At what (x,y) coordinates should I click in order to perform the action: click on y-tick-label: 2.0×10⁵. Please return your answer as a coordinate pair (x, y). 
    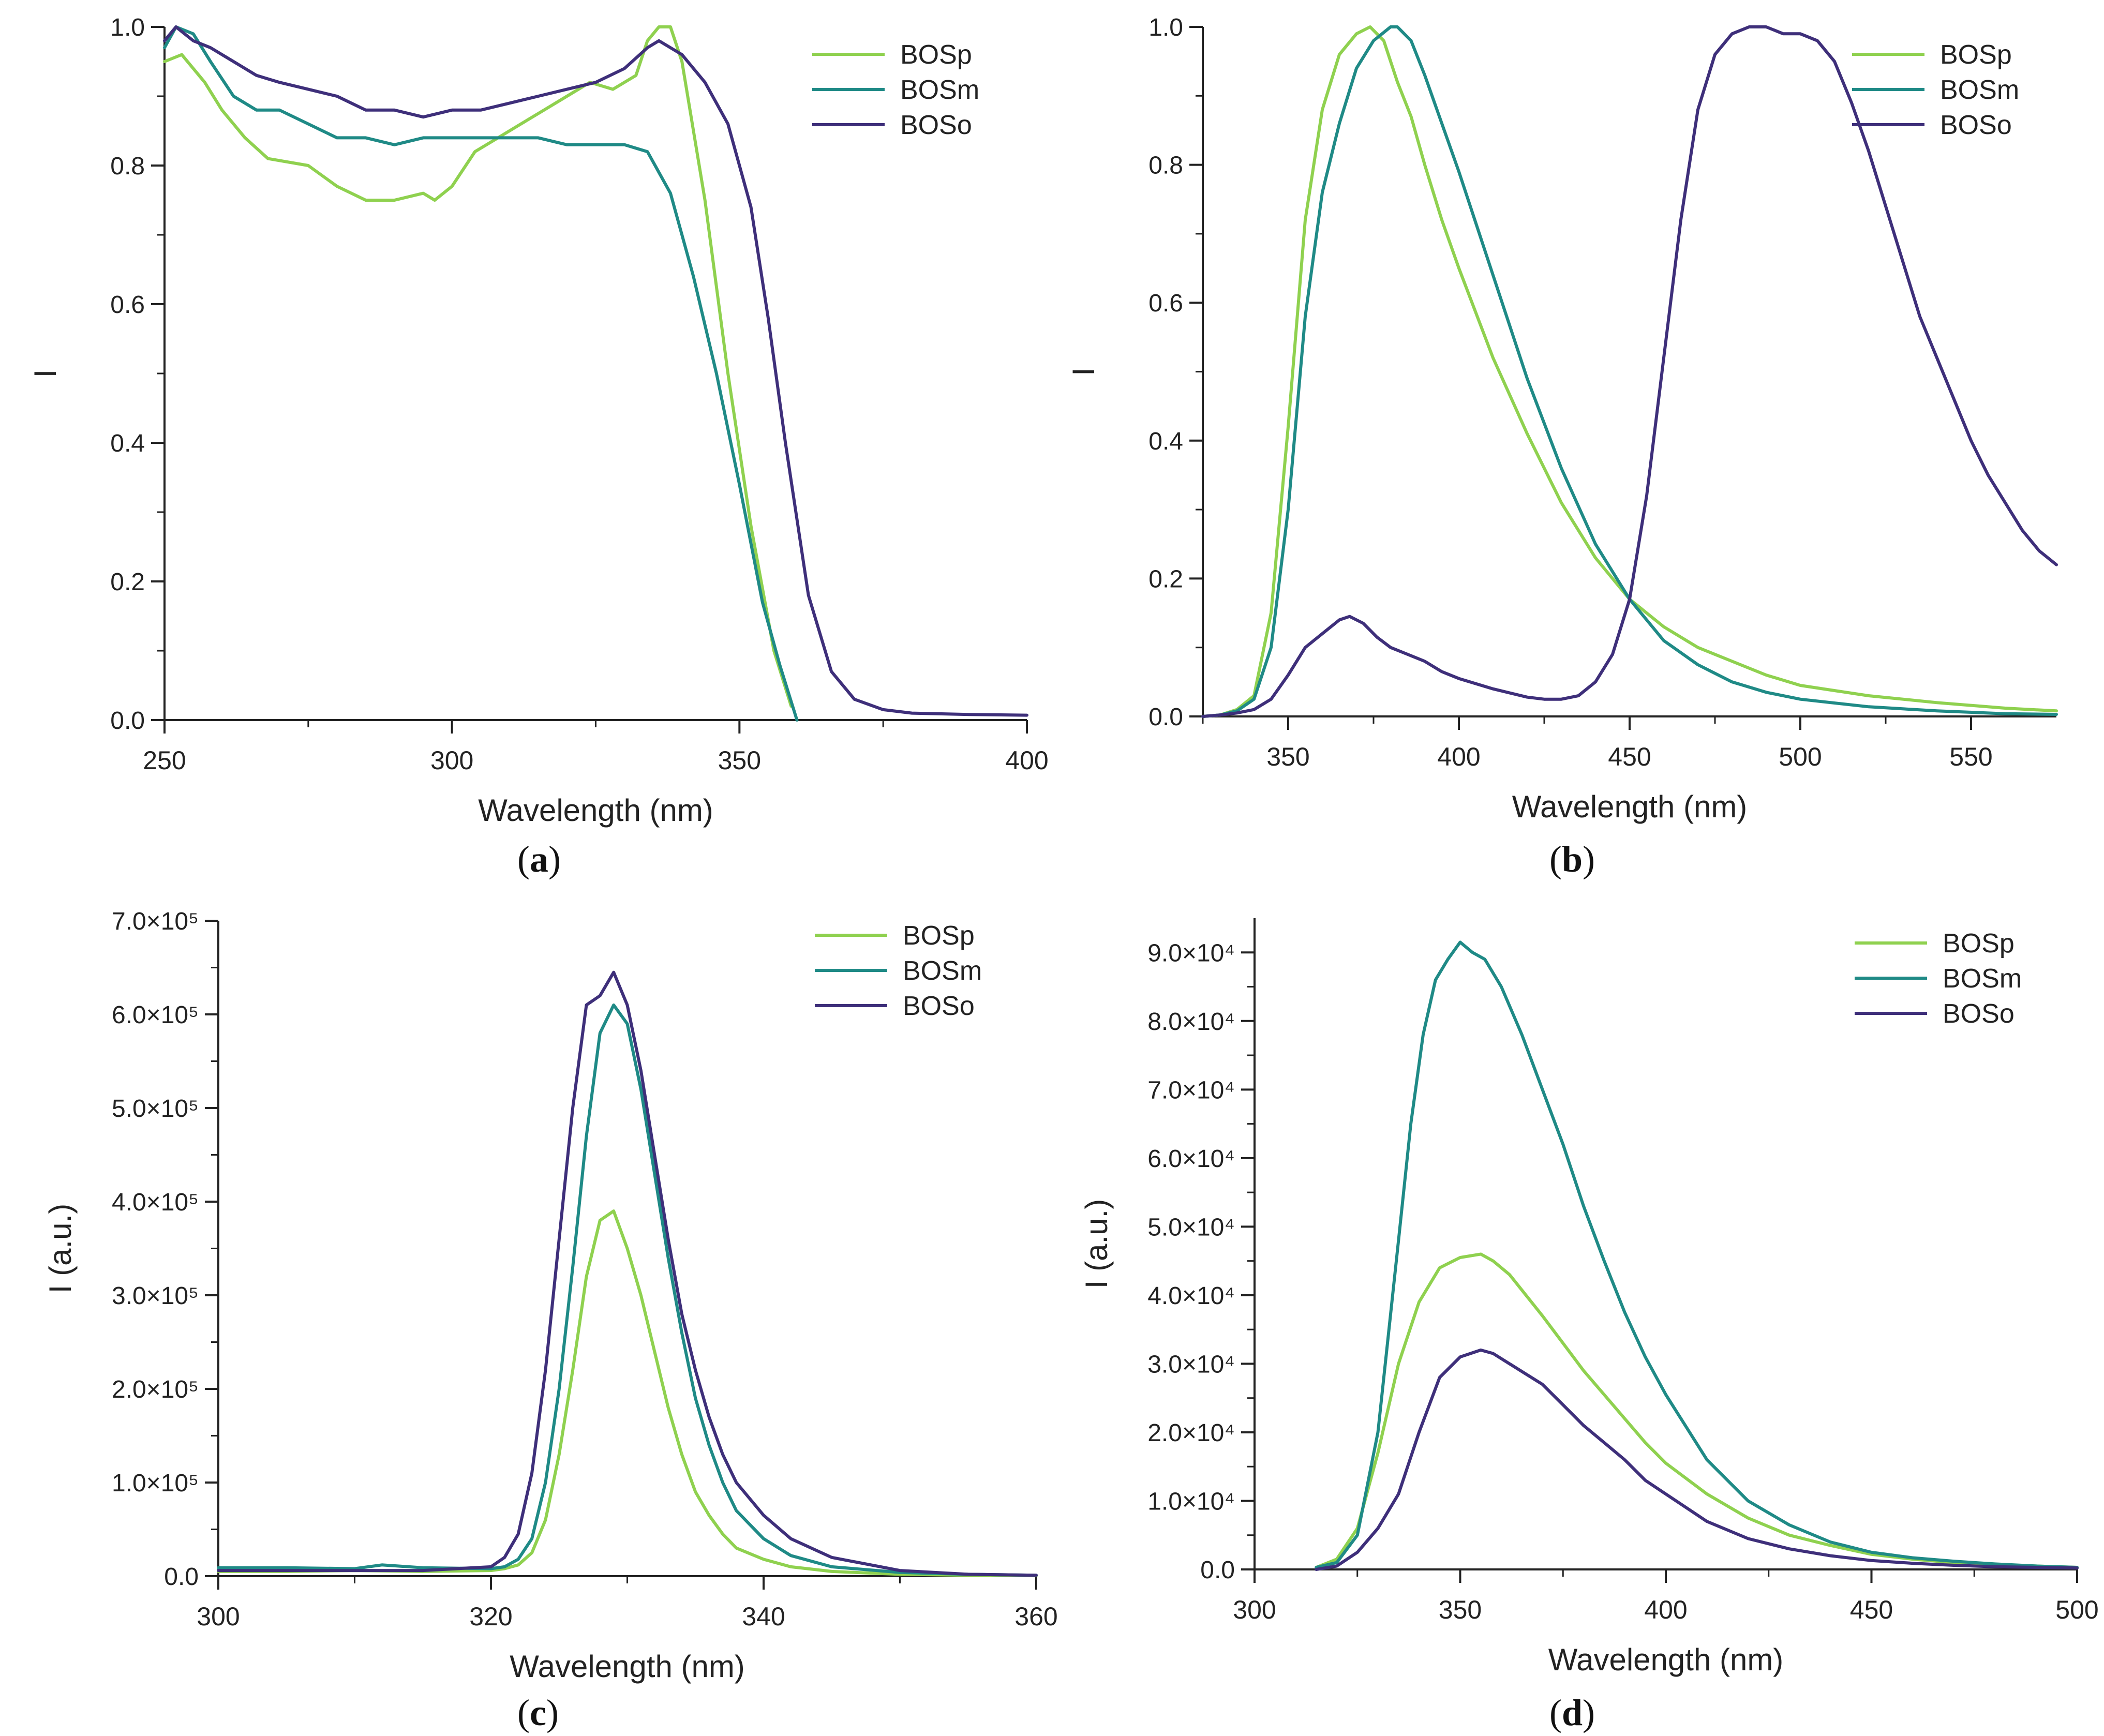
    Looking at the image, I should click on (156, 1390).